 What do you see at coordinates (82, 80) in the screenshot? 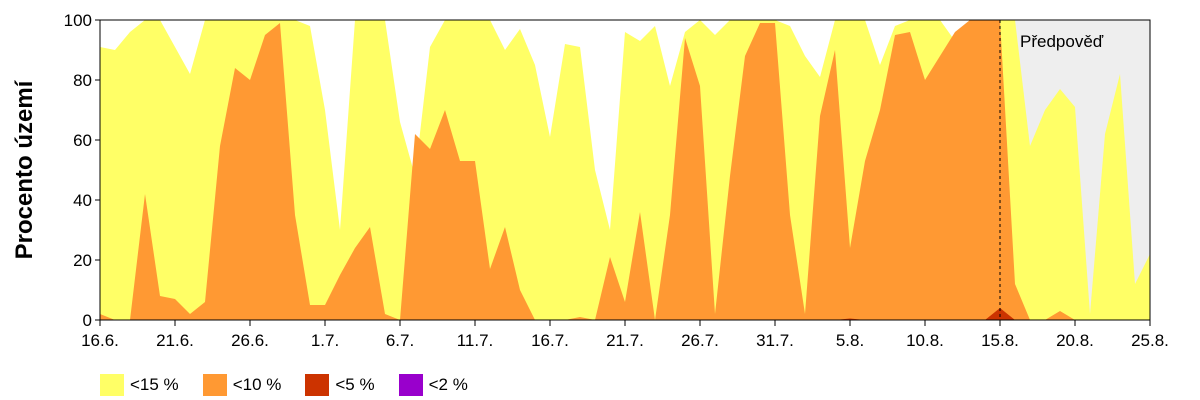
I see `y-tick-label: 80` at bounding box center [82, 80].